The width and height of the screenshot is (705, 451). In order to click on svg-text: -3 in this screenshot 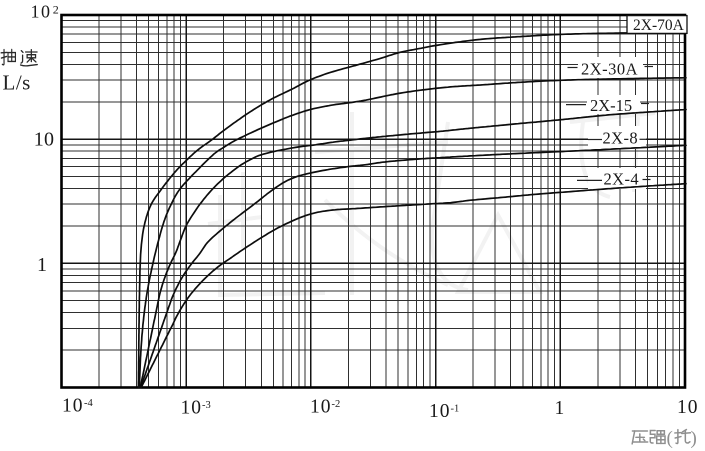, I will do `click(206, 405)`.